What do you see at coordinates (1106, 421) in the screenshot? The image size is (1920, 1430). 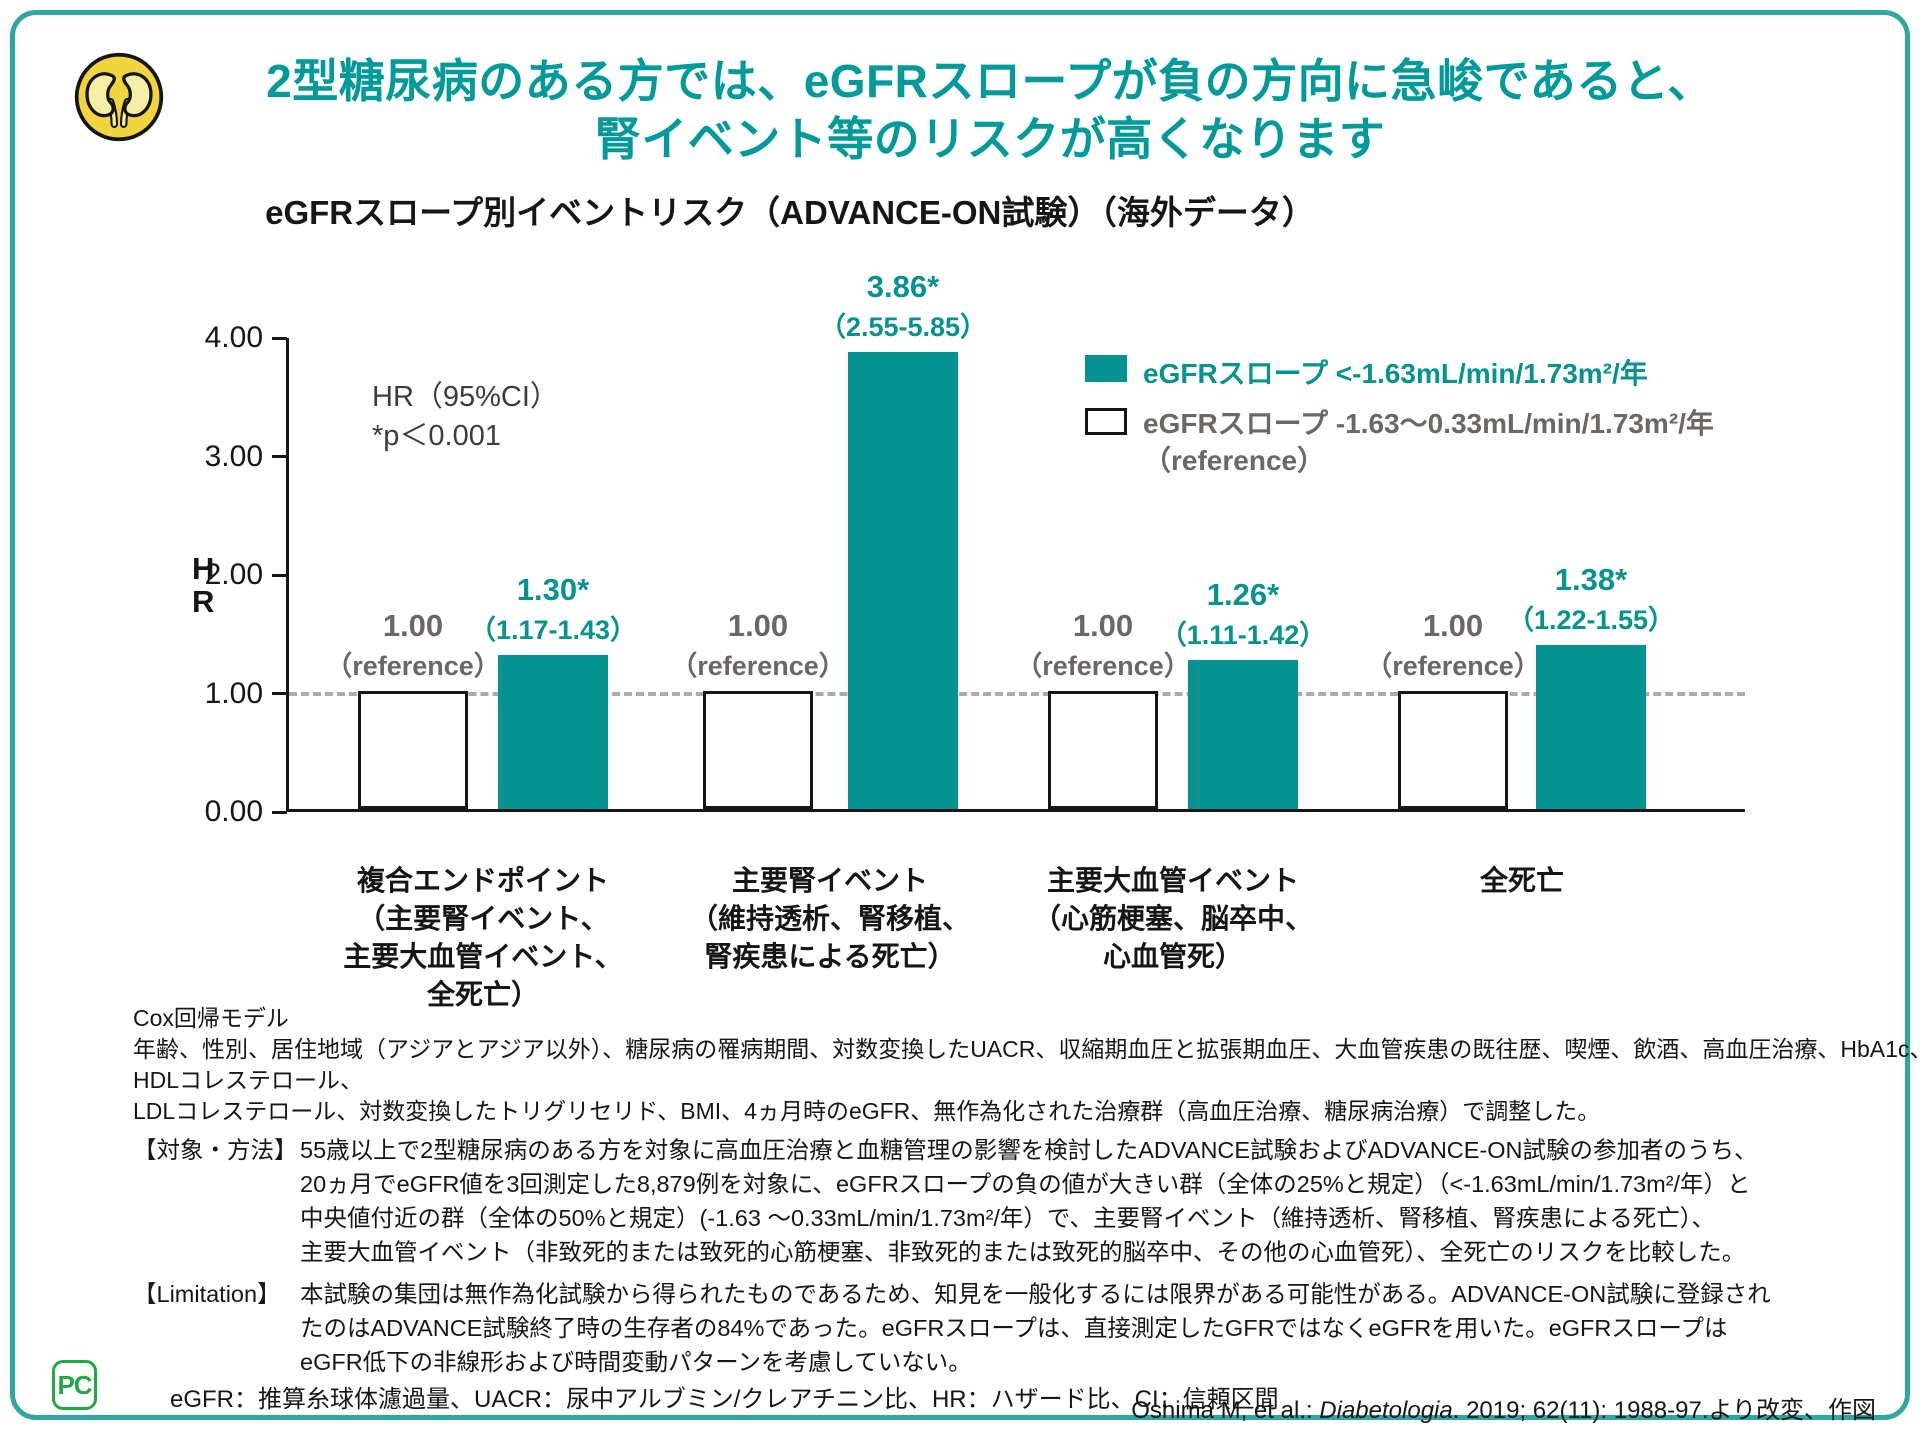 I see `legend-swatch-white` at bounding box center [1106, 421].